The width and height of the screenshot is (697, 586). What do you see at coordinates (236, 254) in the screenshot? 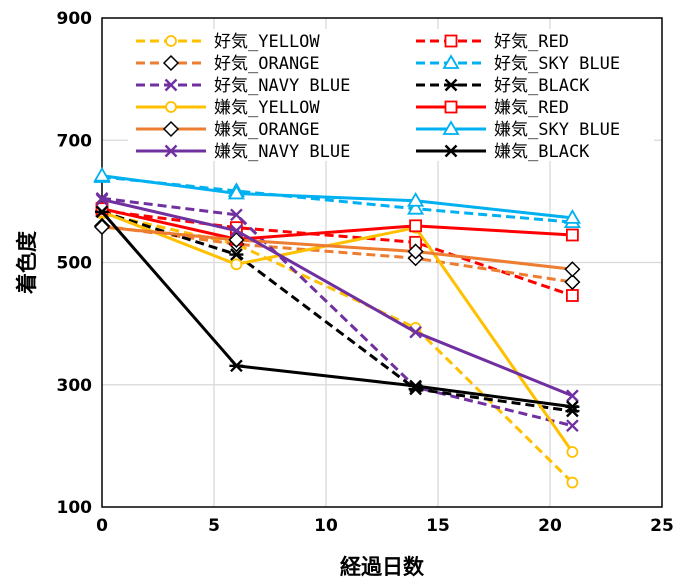
I see `data-point-aerobic-black` at bounding box center [236, 254].